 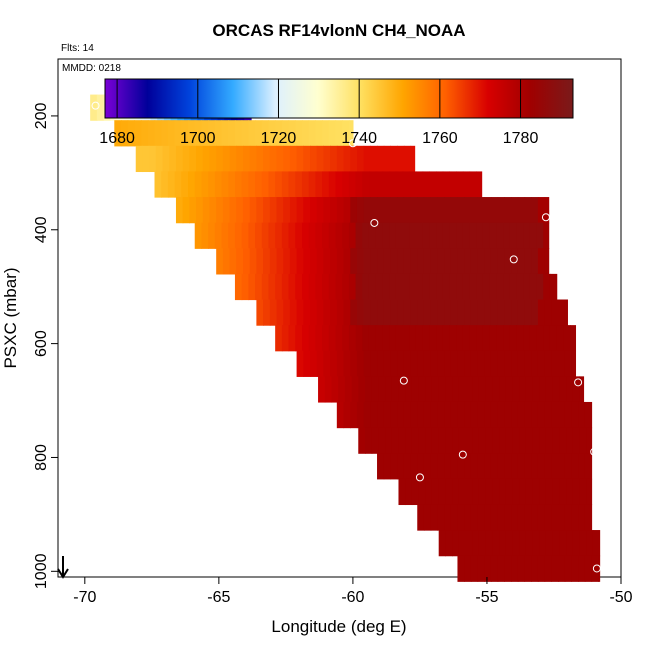 I want to click on x-axis: -70 -65 -60 -55 -50, so click(x=353, y=591).